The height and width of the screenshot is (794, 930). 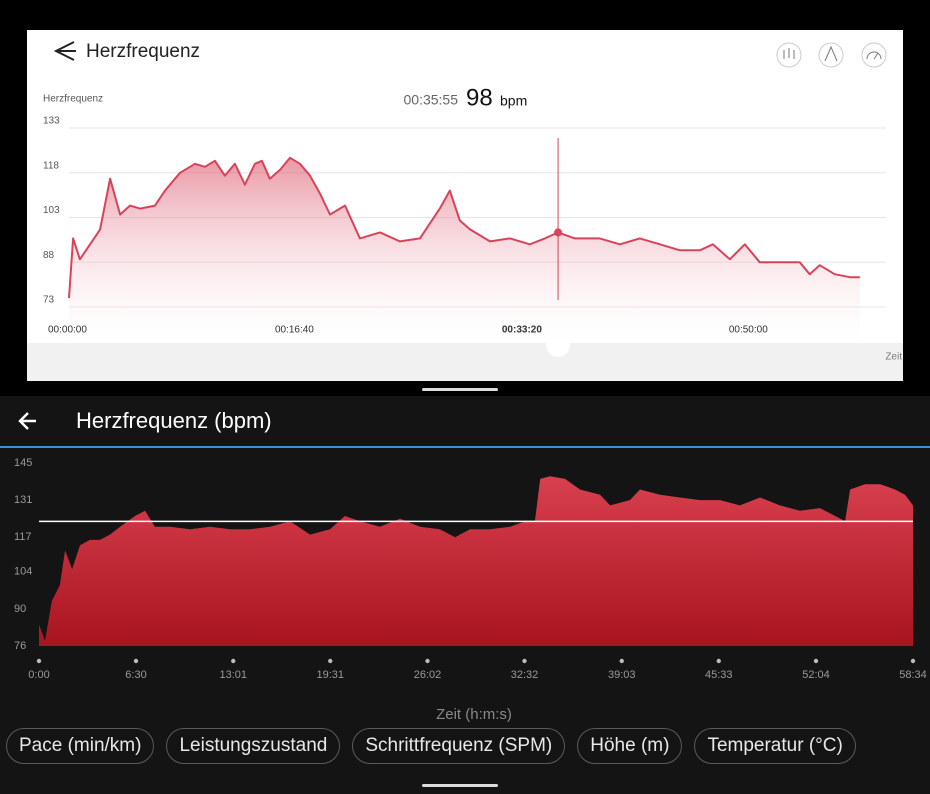 I want to click on x-tick-label: 00:33:20, so click(x=522, y=330).